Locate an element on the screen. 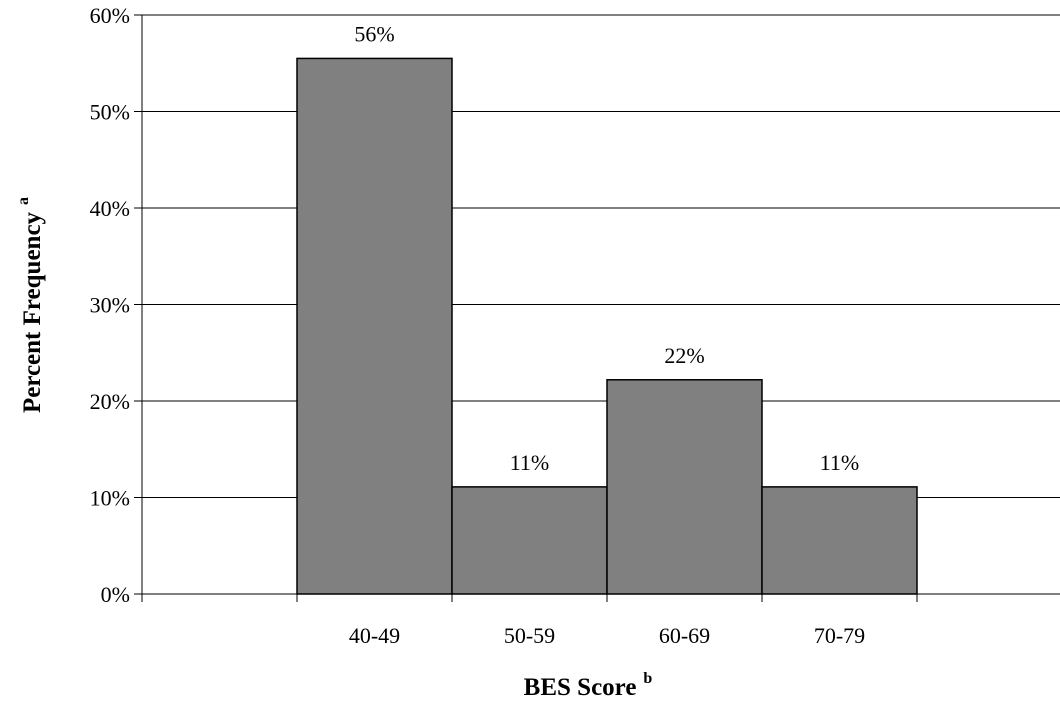  x-axis-title-superscript: b is located at coordinates (647, 678).